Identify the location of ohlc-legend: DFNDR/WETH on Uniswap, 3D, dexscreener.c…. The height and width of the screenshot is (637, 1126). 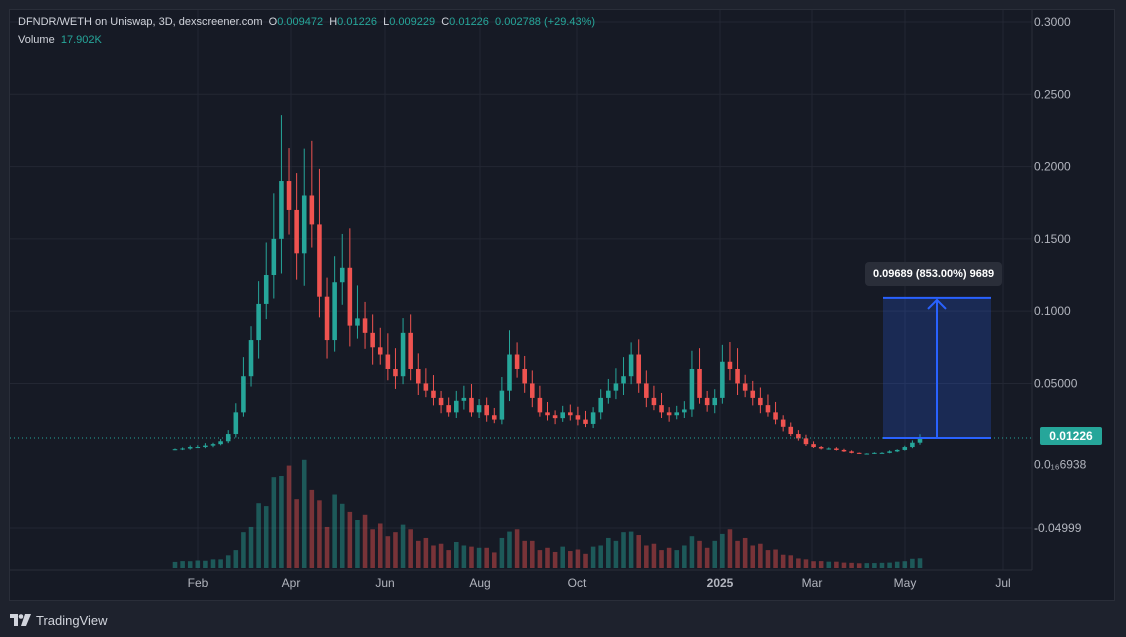
(306, 22).